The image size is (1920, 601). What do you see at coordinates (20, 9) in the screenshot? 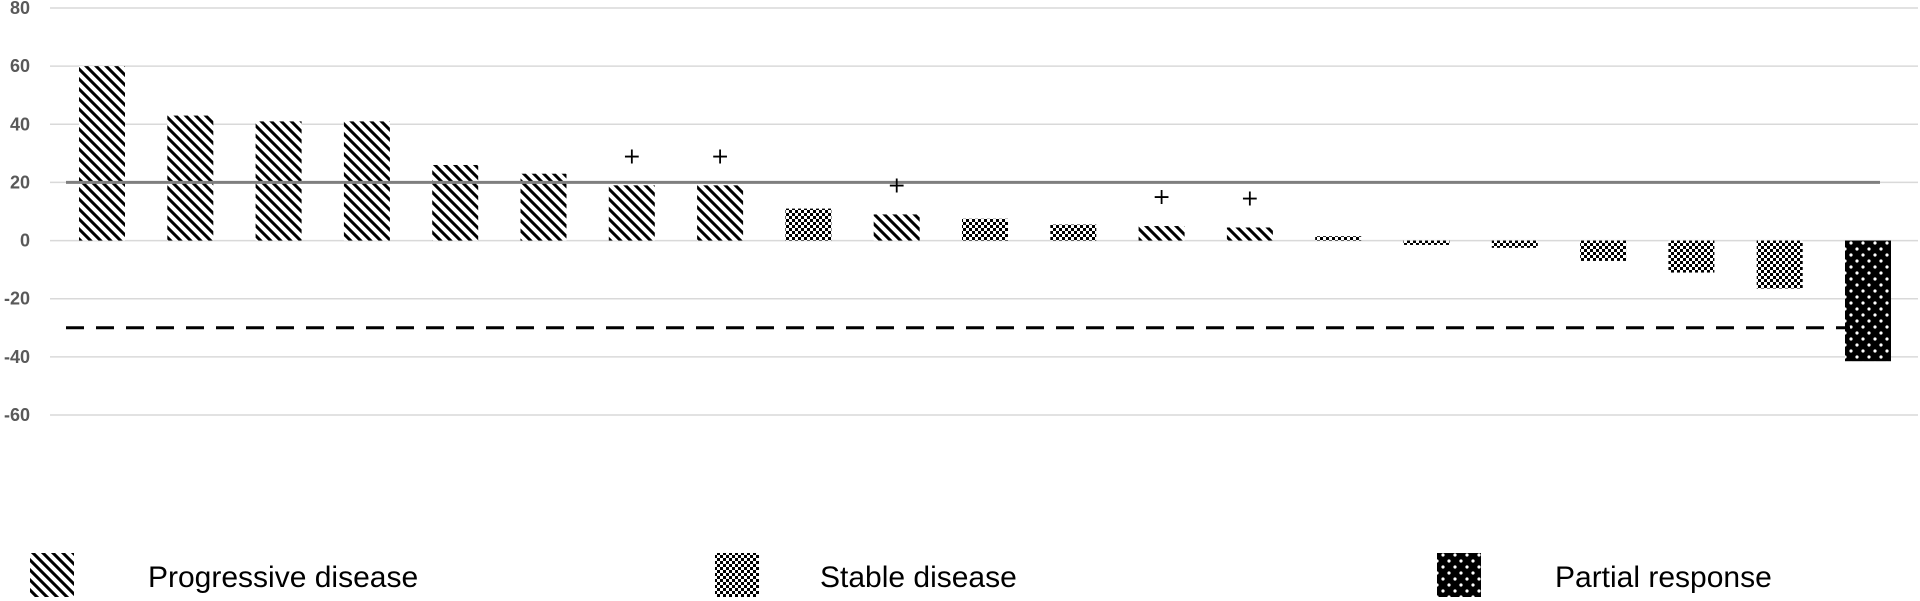
I see `y-tick-label: 80` at bounding box center [20, 9].